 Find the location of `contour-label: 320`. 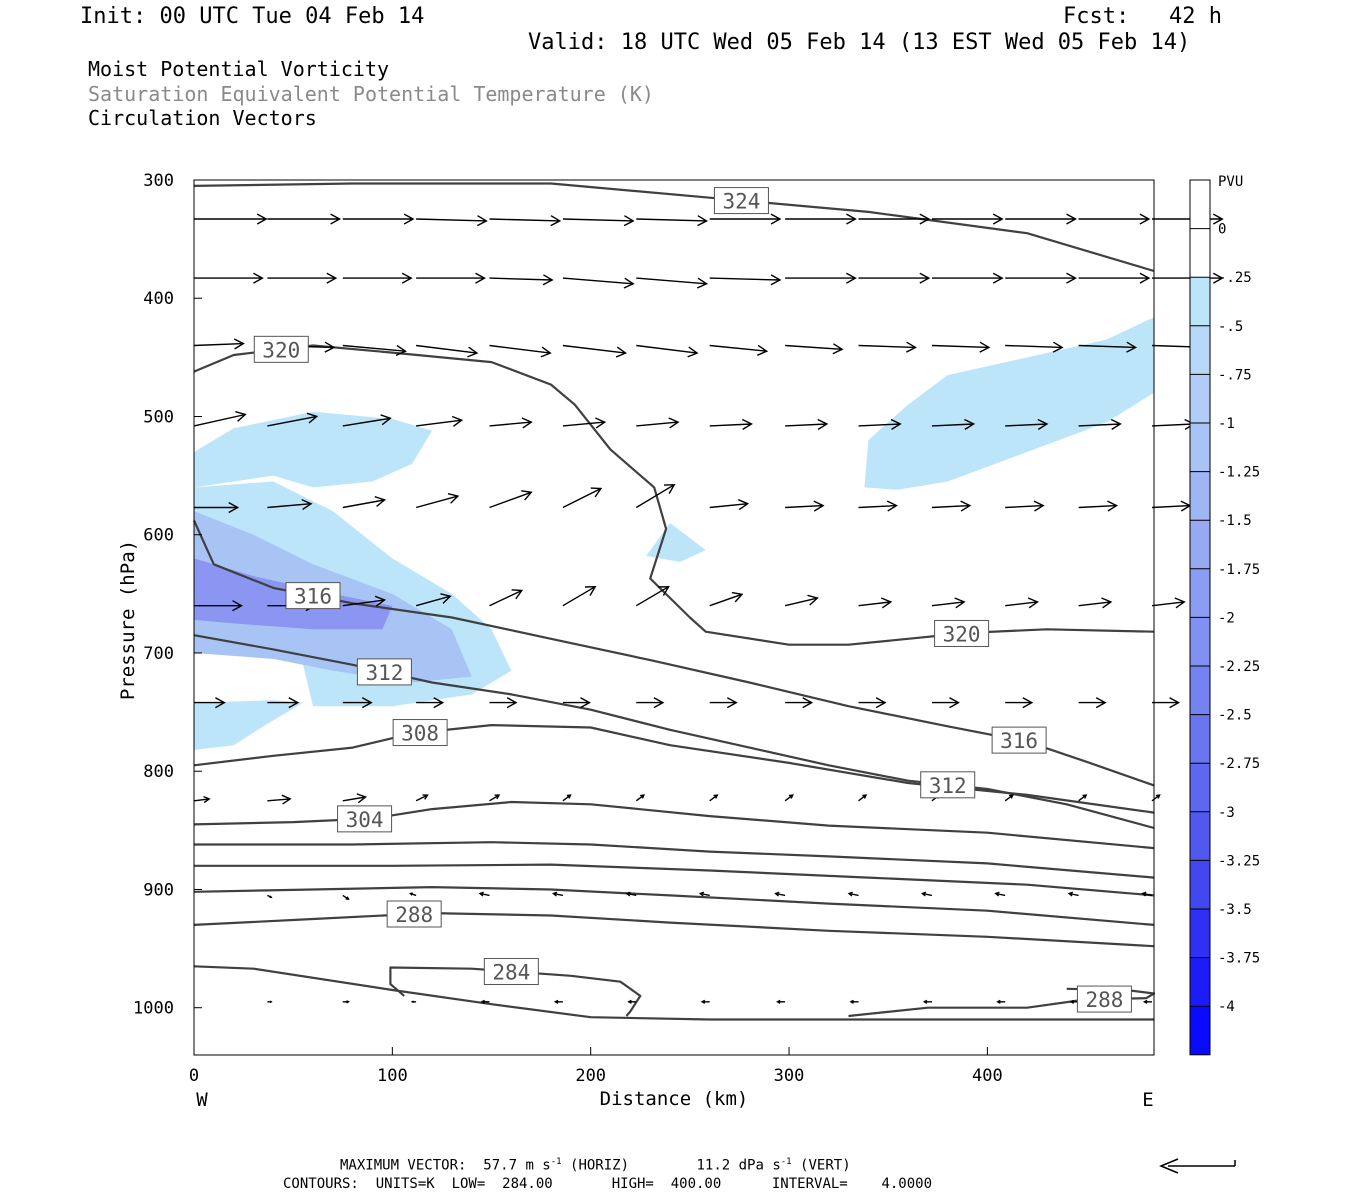

contour-label: 320 is located at coordinates (962, 634).